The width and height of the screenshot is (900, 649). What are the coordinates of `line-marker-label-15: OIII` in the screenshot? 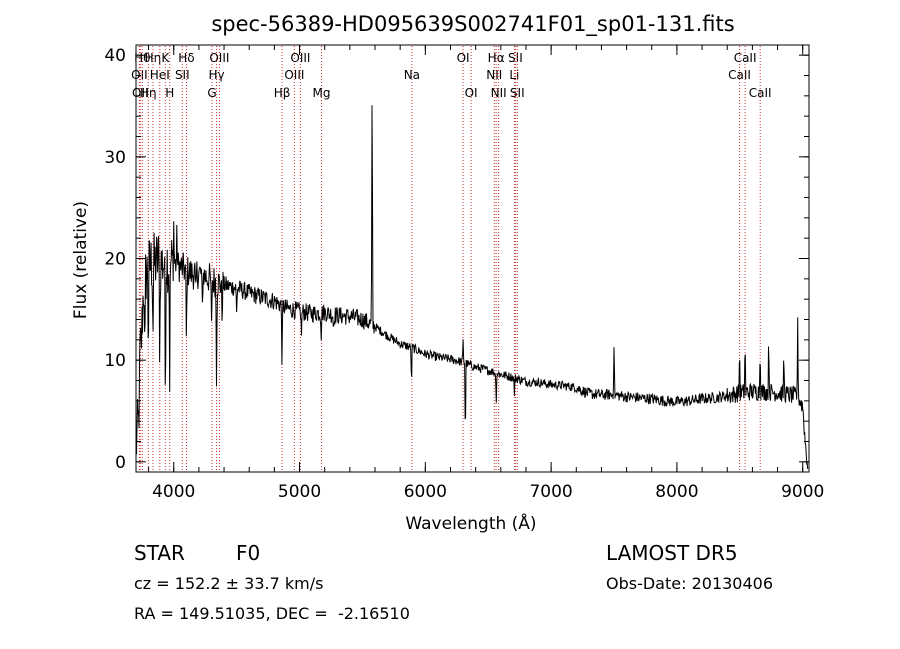 It's located at (300, 58).